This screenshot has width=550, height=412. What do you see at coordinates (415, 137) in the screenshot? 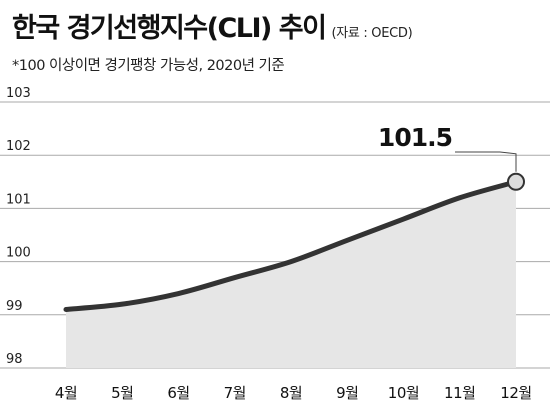
I see `callout-value-label: 101.5` at bounding box center [415, 137].